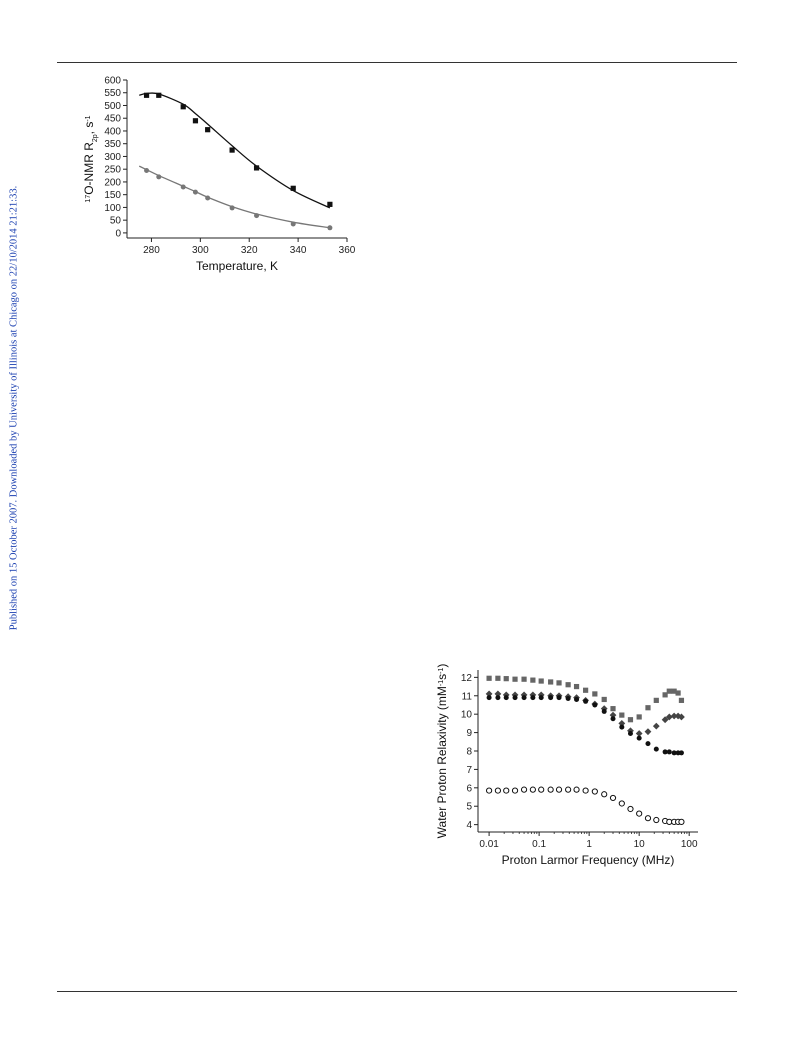  I want to click on y-axis-label: 17O-NMR R2p, s-1, so click(90, 158).